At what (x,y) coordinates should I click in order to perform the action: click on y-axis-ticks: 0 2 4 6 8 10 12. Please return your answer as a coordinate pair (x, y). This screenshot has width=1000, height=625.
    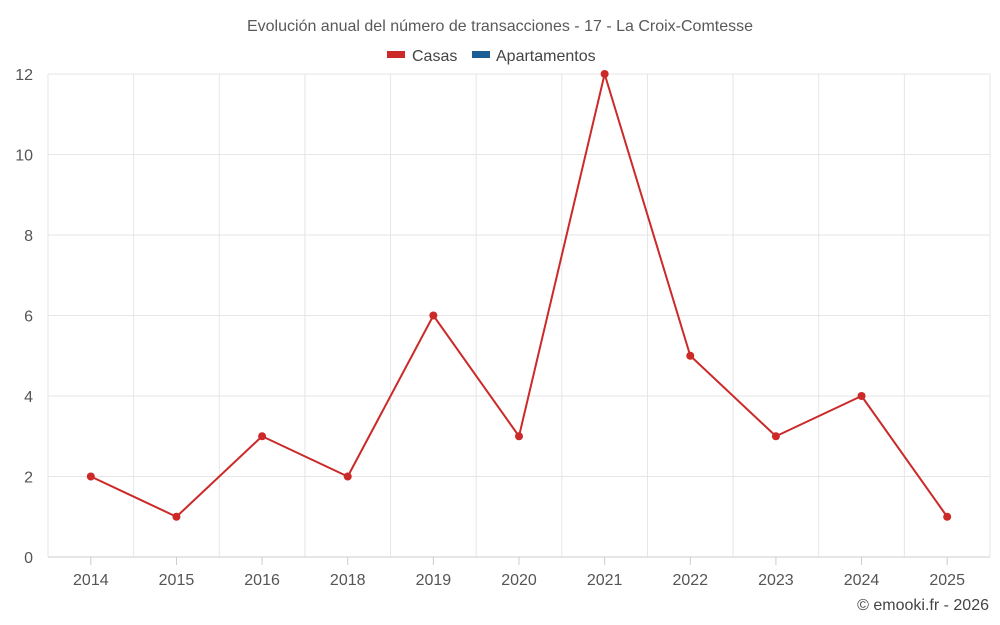
    Looking at the image, I should click on (24, 317).